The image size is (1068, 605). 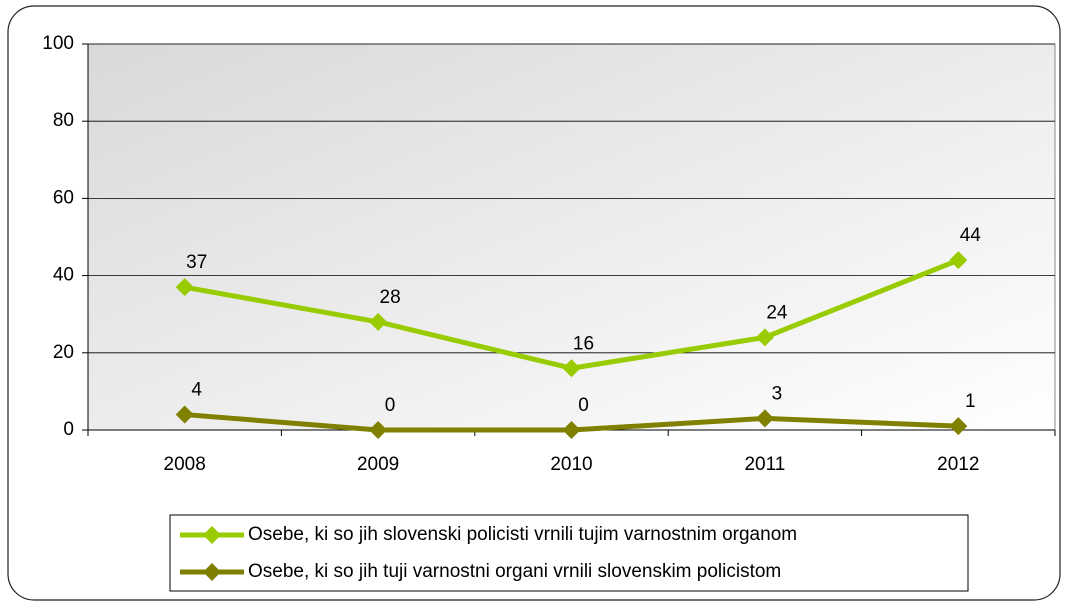 What do you see at coordinates (390, 297) in the screenshot?
I see `data-label: 28` at bounding box center [390, 297].